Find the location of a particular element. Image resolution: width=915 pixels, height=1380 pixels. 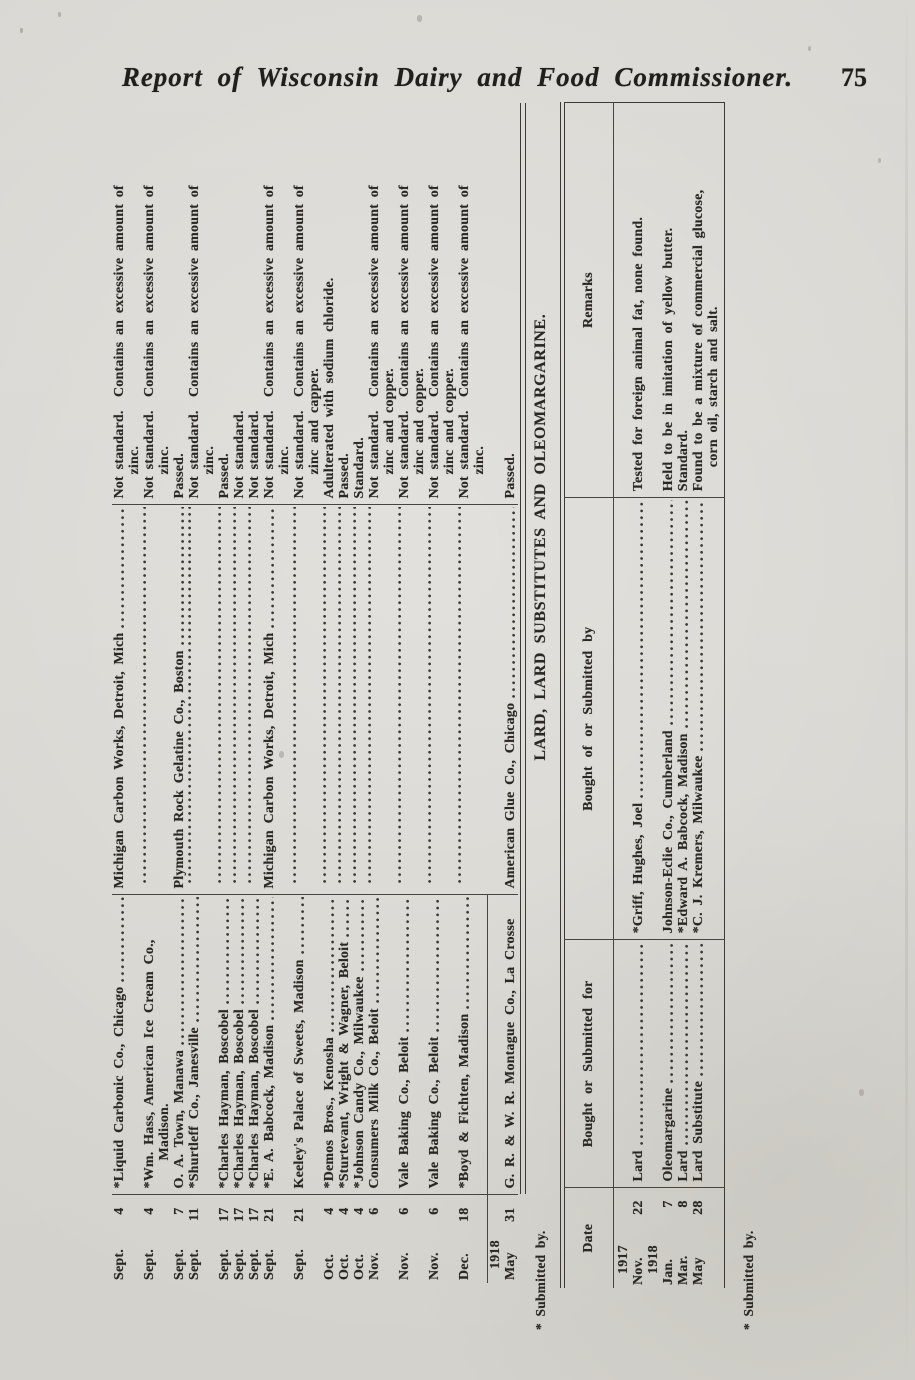

date-year: 1917 is located at coordinates (623, 1259).